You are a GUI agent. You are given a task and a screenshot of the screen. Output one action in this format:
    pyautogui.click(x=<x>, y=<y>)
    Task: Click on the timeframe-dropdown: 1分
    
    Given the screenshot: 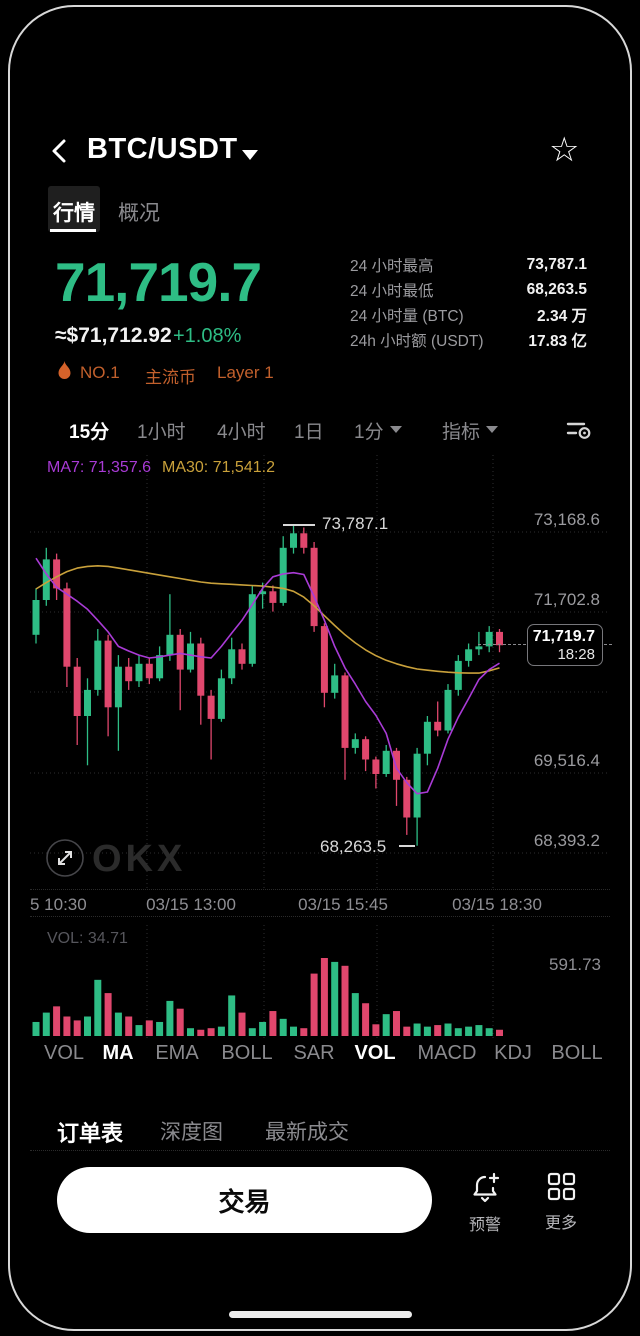 What is the action you would take?
    pyautogui.click(x=369, y=432)
    